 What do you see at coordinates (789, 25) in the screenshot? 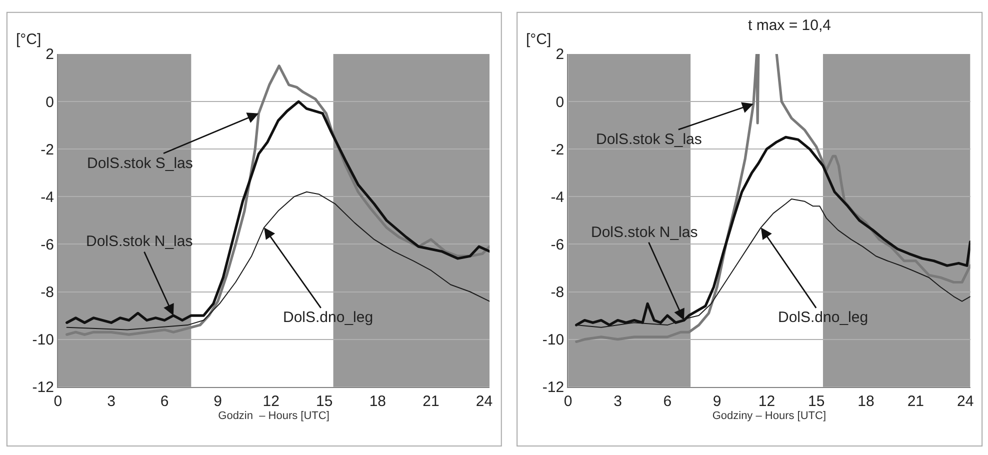
I see `text: t max = 10,4` at bounding box center [789, 25].